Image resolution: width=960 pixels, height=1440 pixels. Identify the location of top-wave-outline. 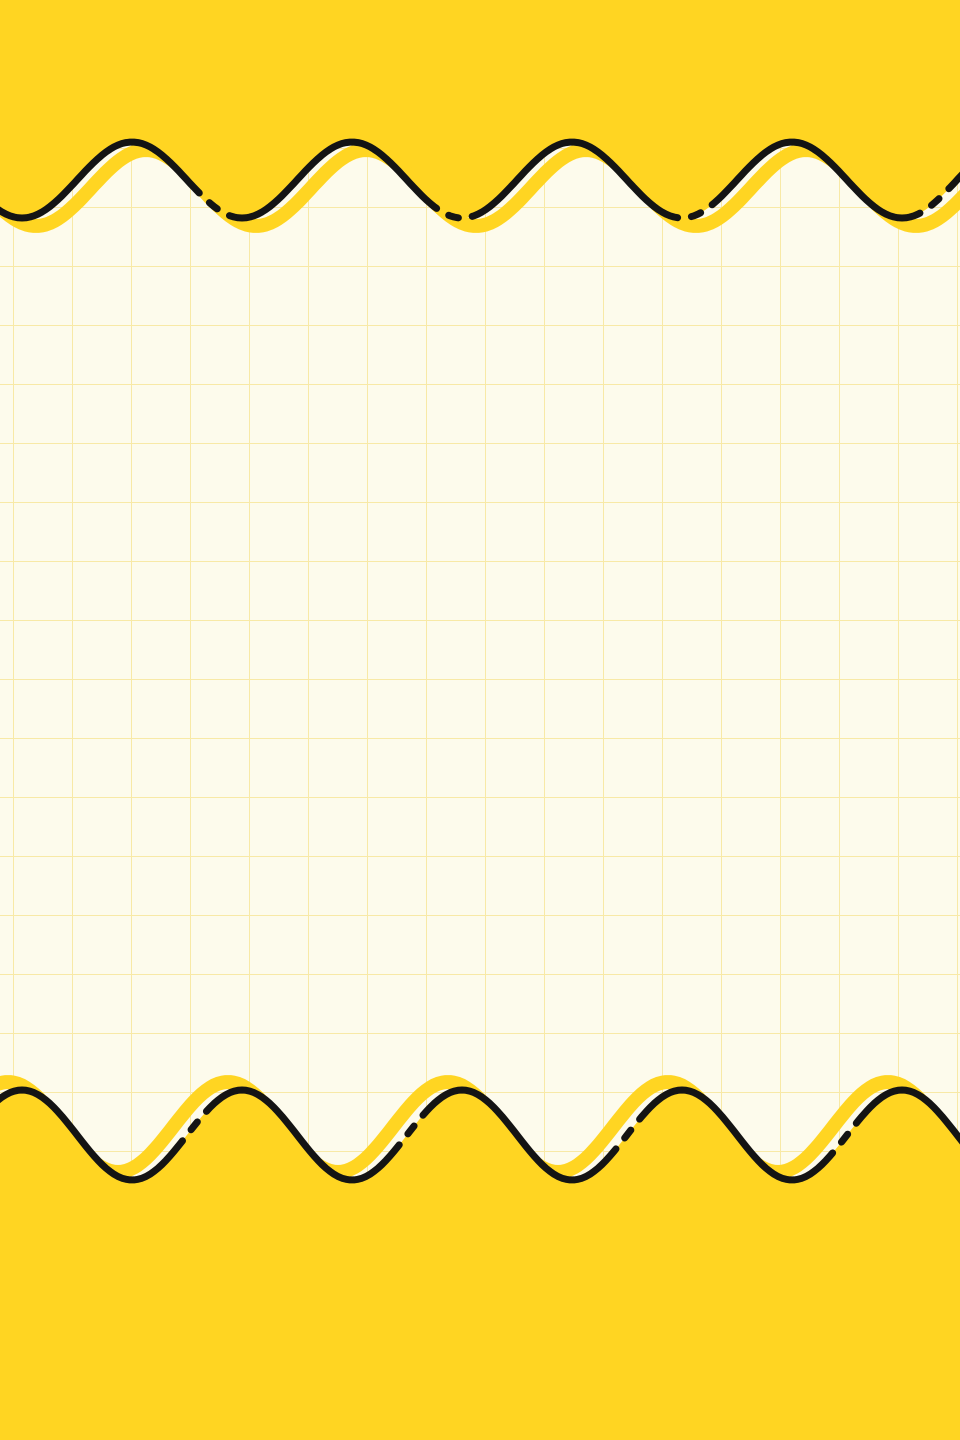
(480, 180).